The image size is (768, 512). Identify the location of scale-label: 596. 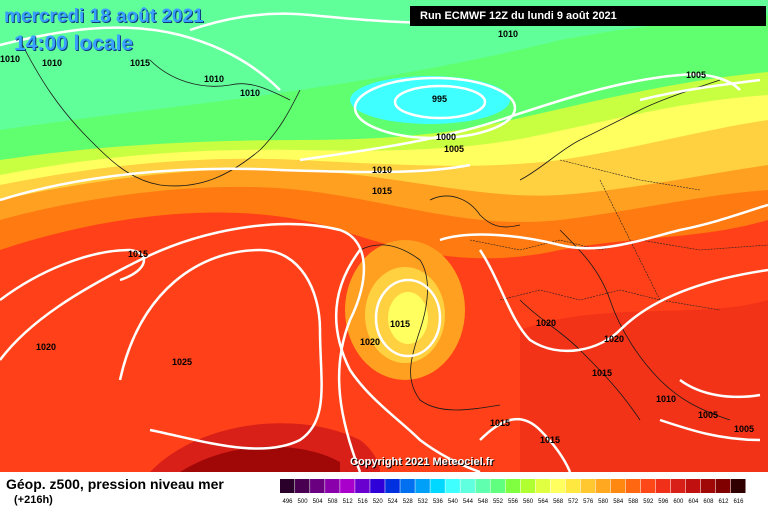
(663, 502).